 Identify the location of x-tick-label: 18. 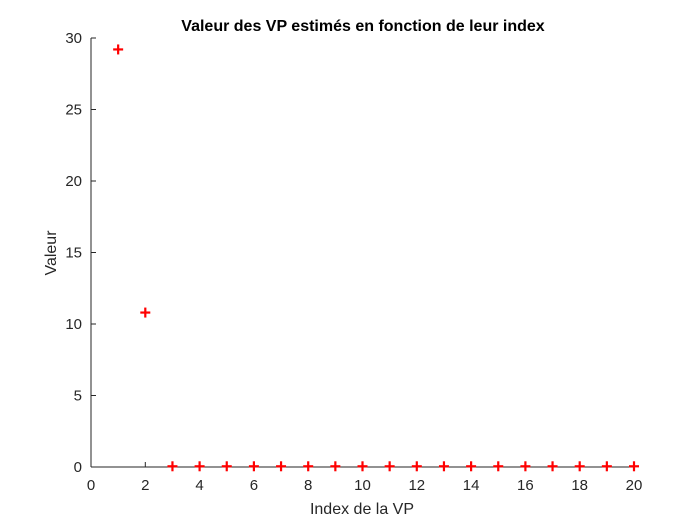
(579, 485).